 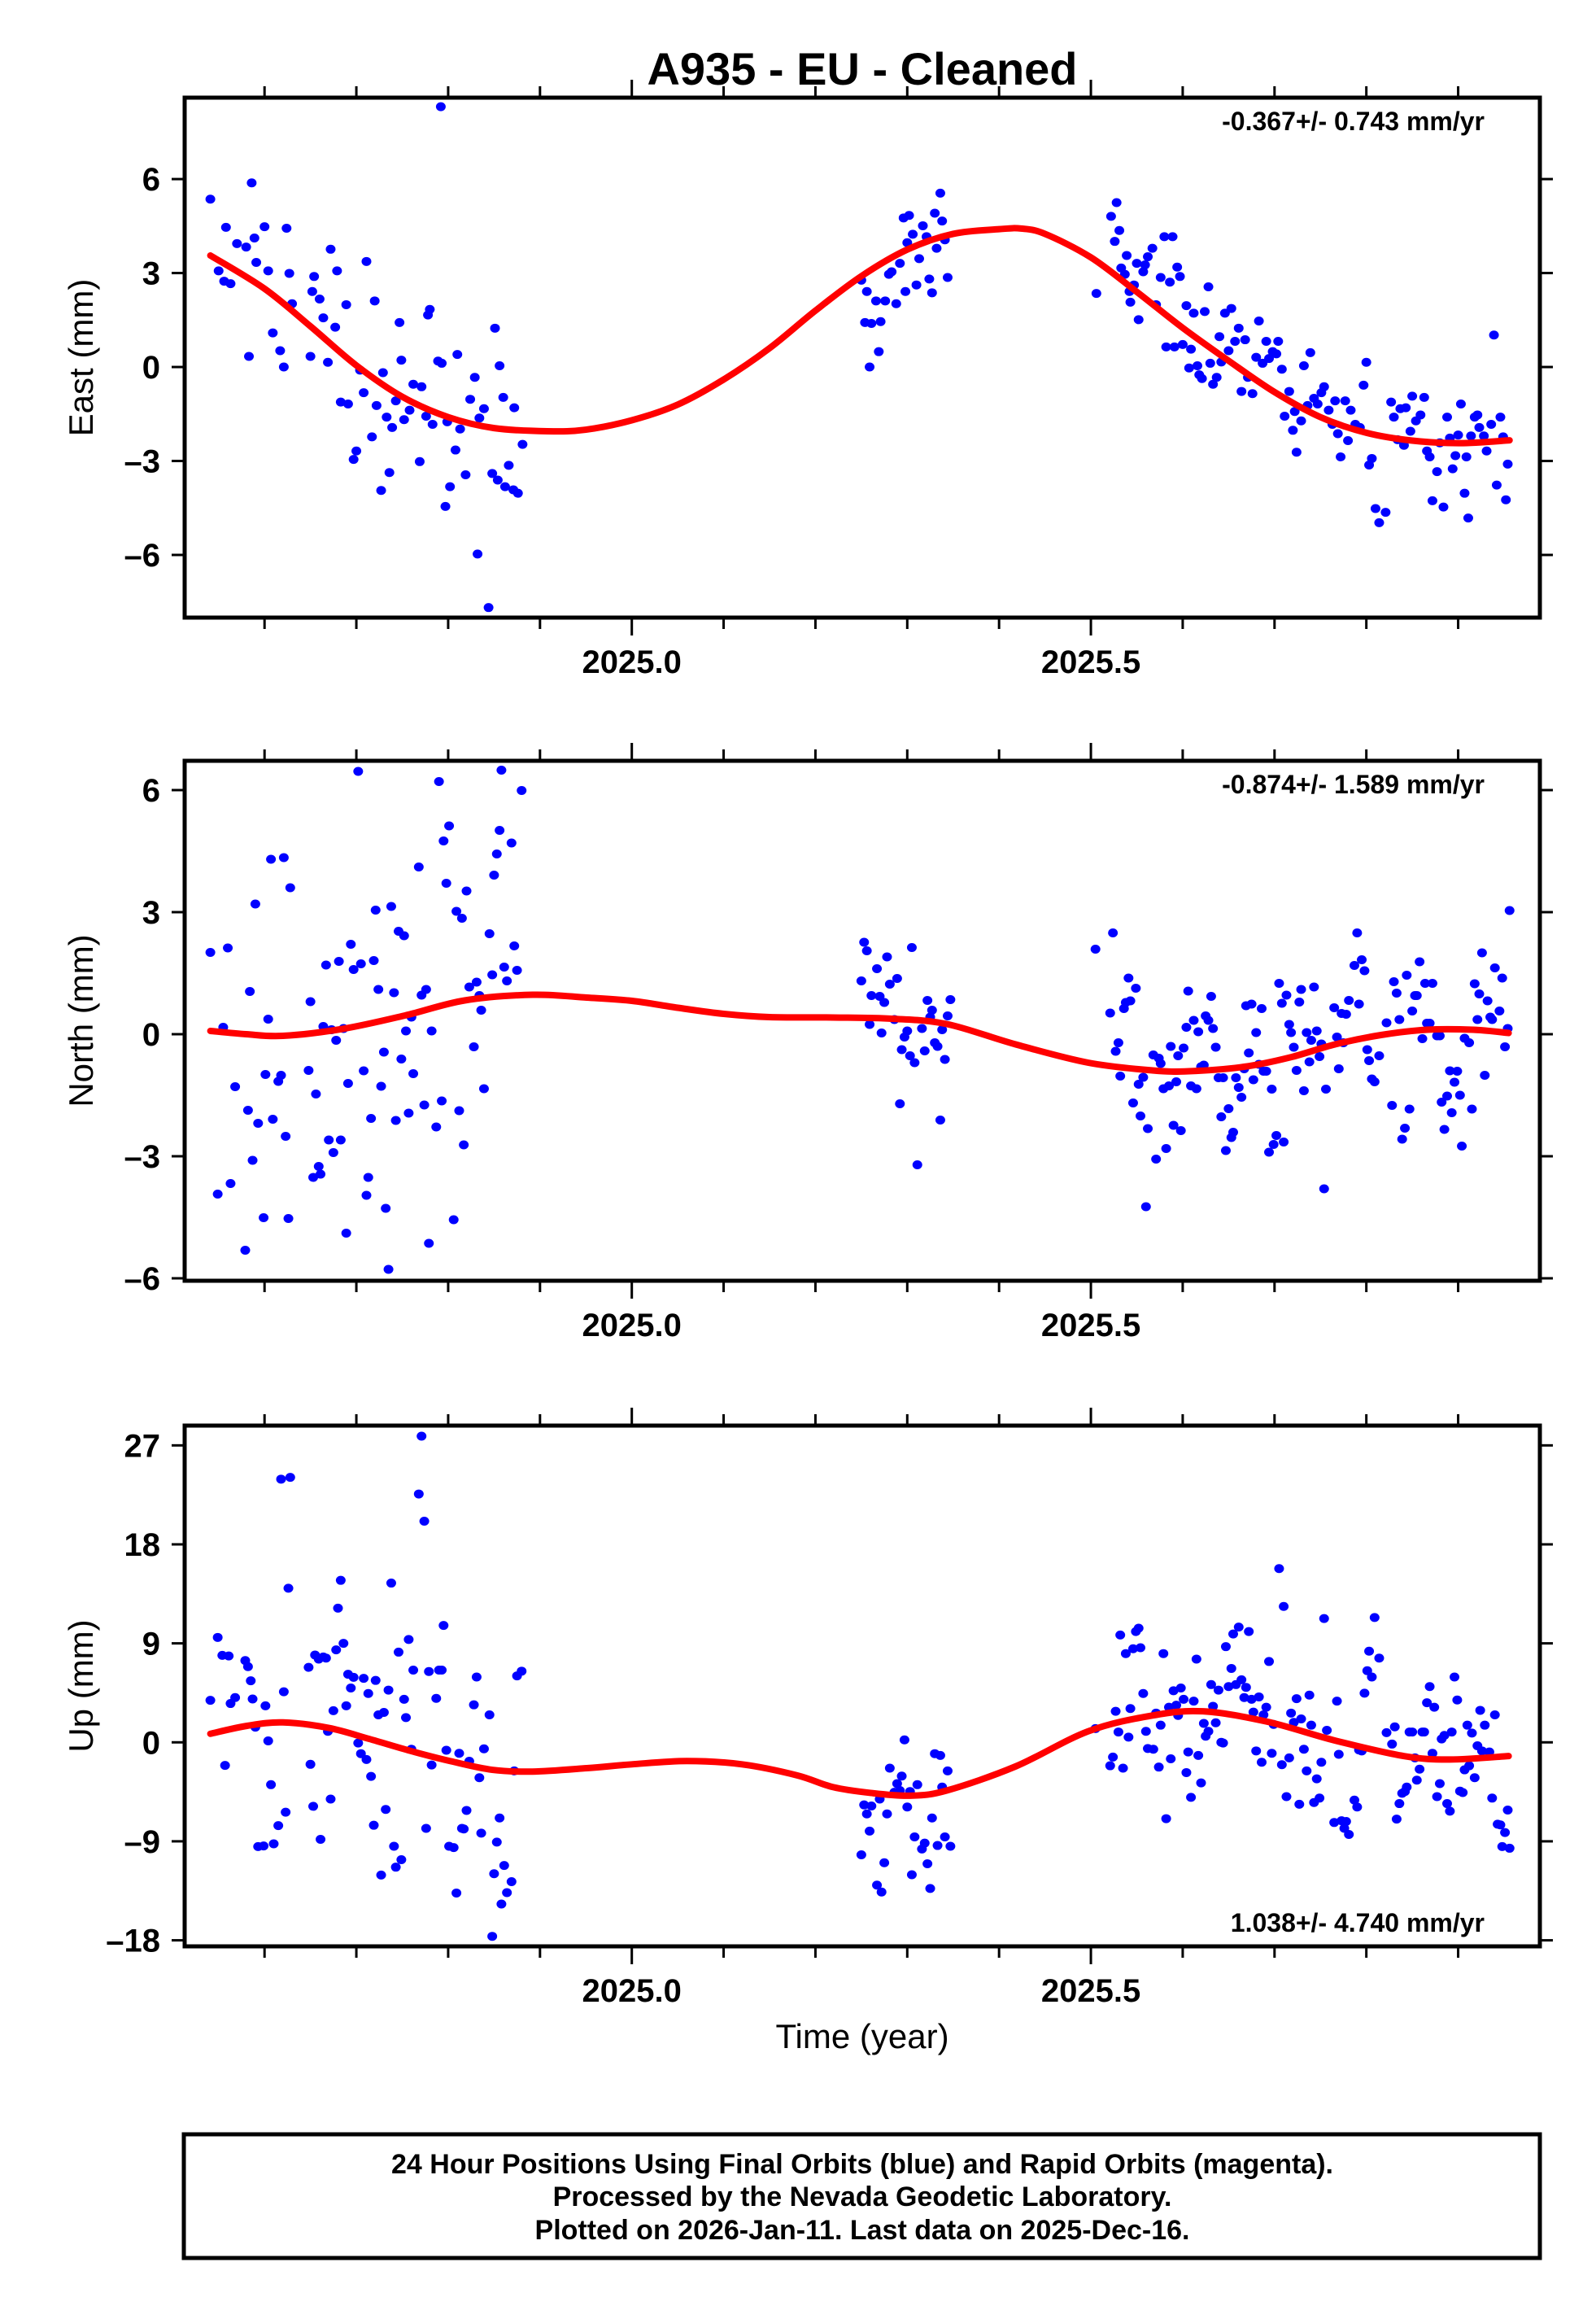 I want to click on x-tick-label: 2025.0, so click(x=632, y=662).